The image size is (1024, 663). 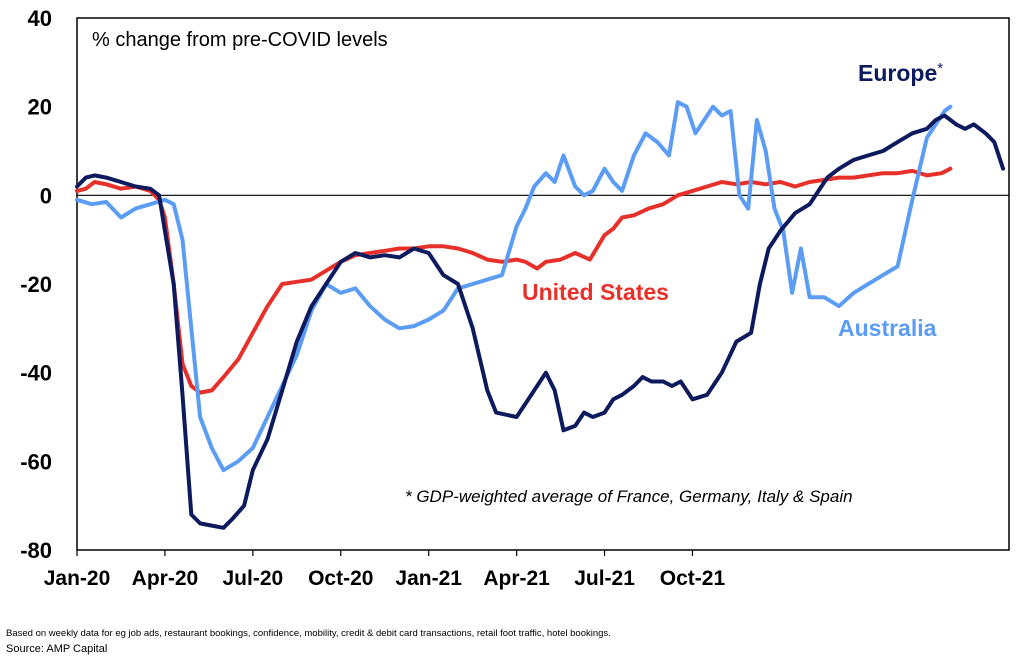 I want to click on y-tick-label: -20, so click(x=36, y=284).